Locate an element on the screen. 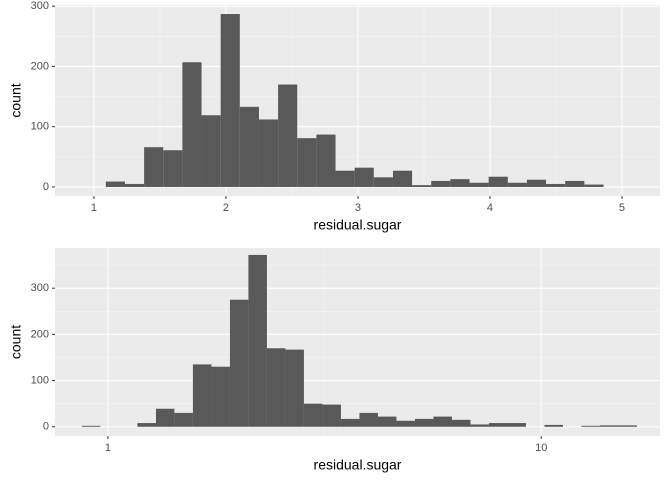 The width and height of the screenshot is (672, 480). x-tick-label: 4 is located at coordinates (490, 208).